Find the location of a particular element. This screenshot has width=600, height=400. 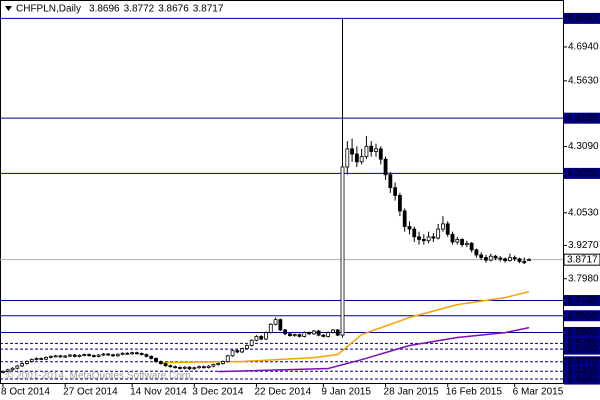

level-label: 3.7138 is located at coordinates (582, 300).